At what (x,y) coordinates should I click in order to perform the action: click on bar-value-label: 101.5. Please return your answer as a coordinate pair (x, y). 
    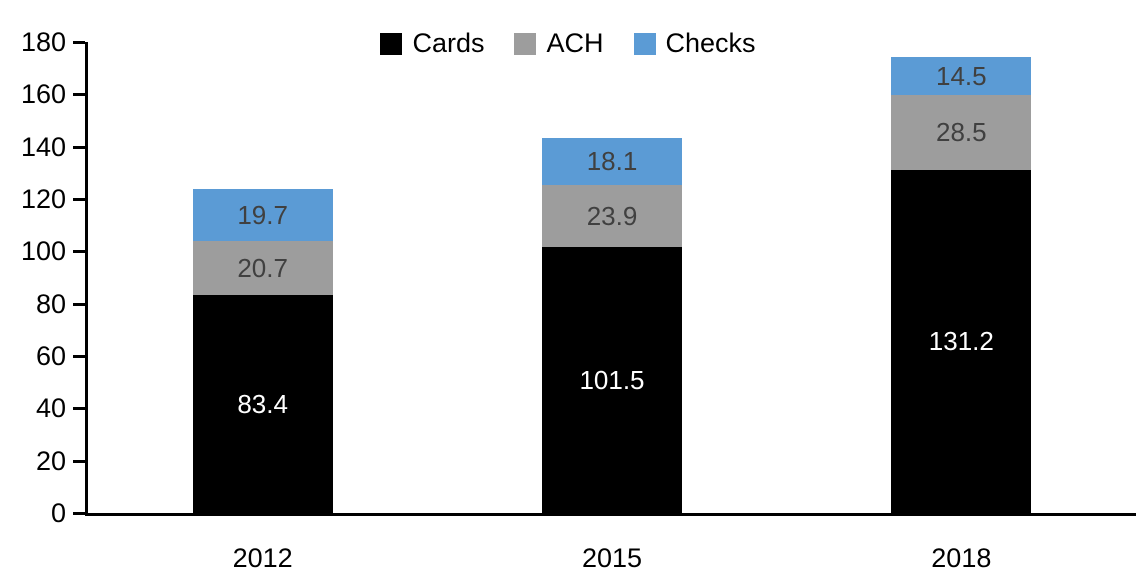
    Looking at the image, I should click on (612, 380).